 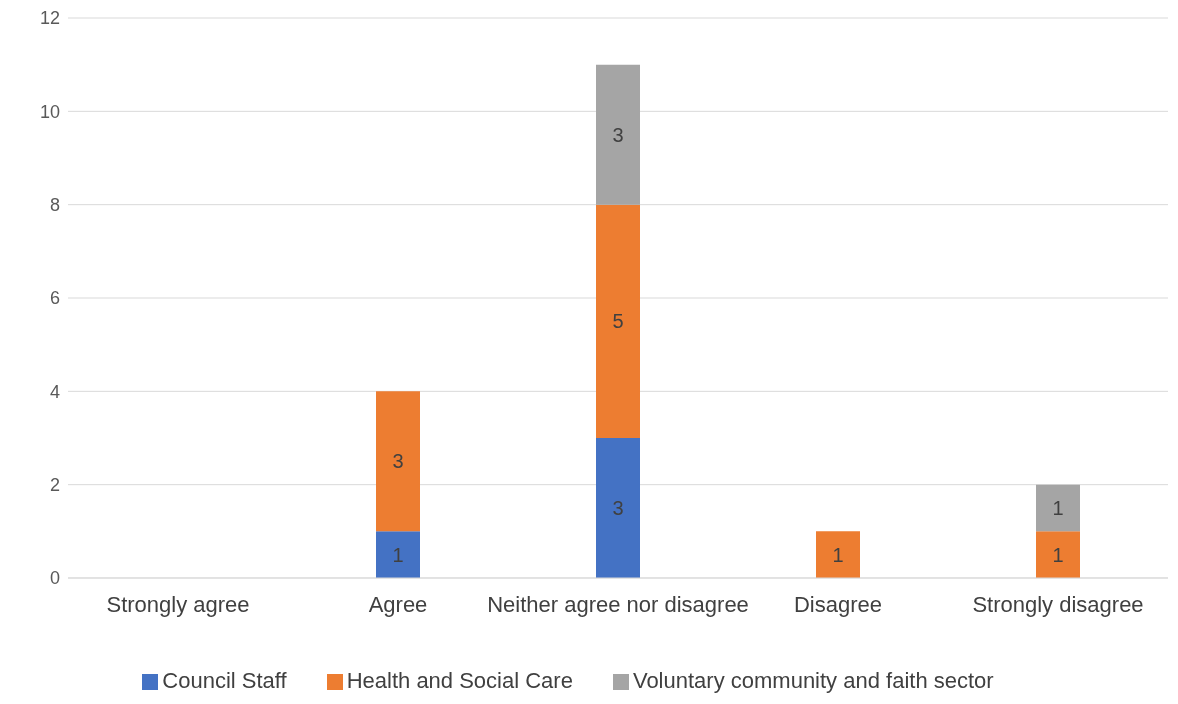 I want to click on y-tick-label: 2, so click(x=54, y=485).